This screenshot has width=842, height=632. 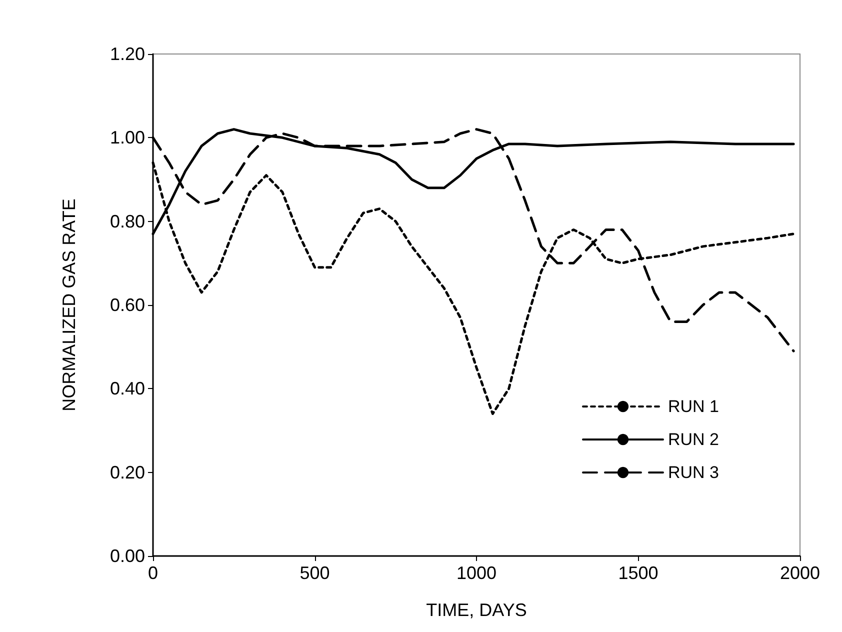 I want to click on x-tick-label: 0, so click(x=153, y=573).